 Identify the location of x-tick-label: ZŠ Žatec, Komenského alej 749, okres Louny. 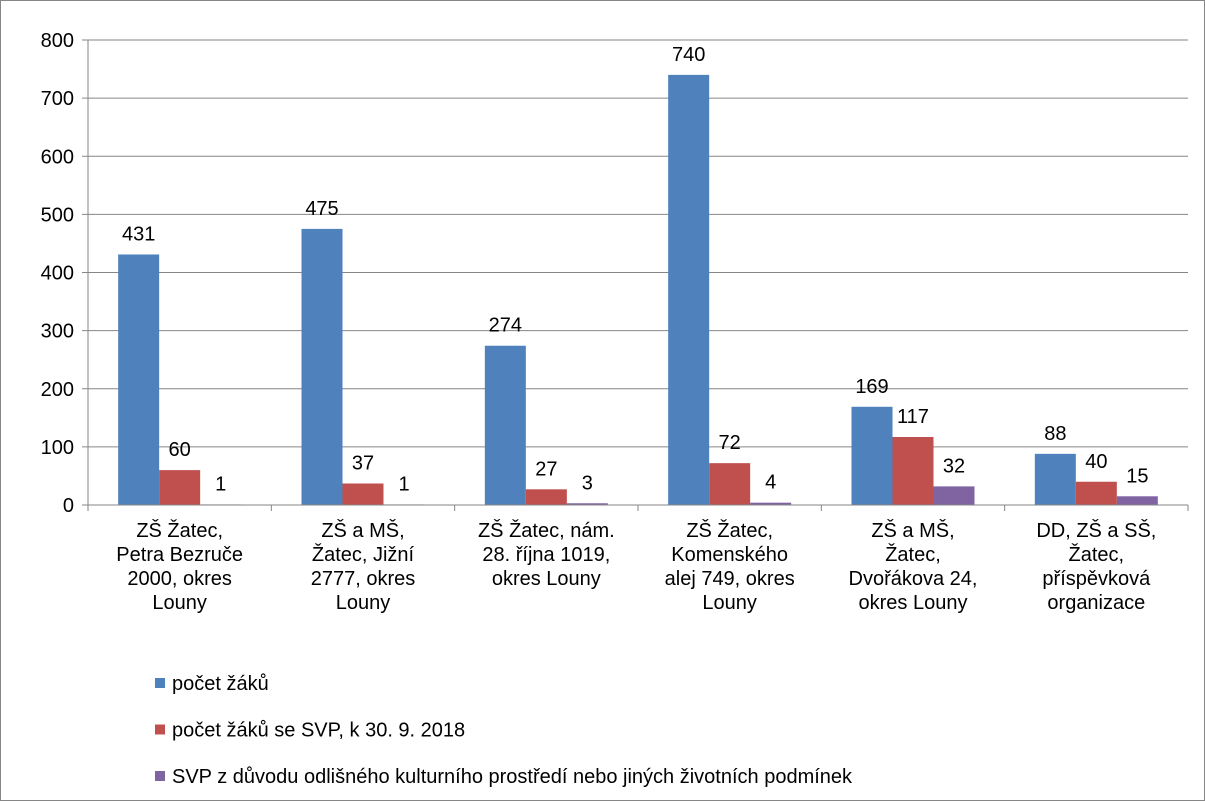
(730, 566).